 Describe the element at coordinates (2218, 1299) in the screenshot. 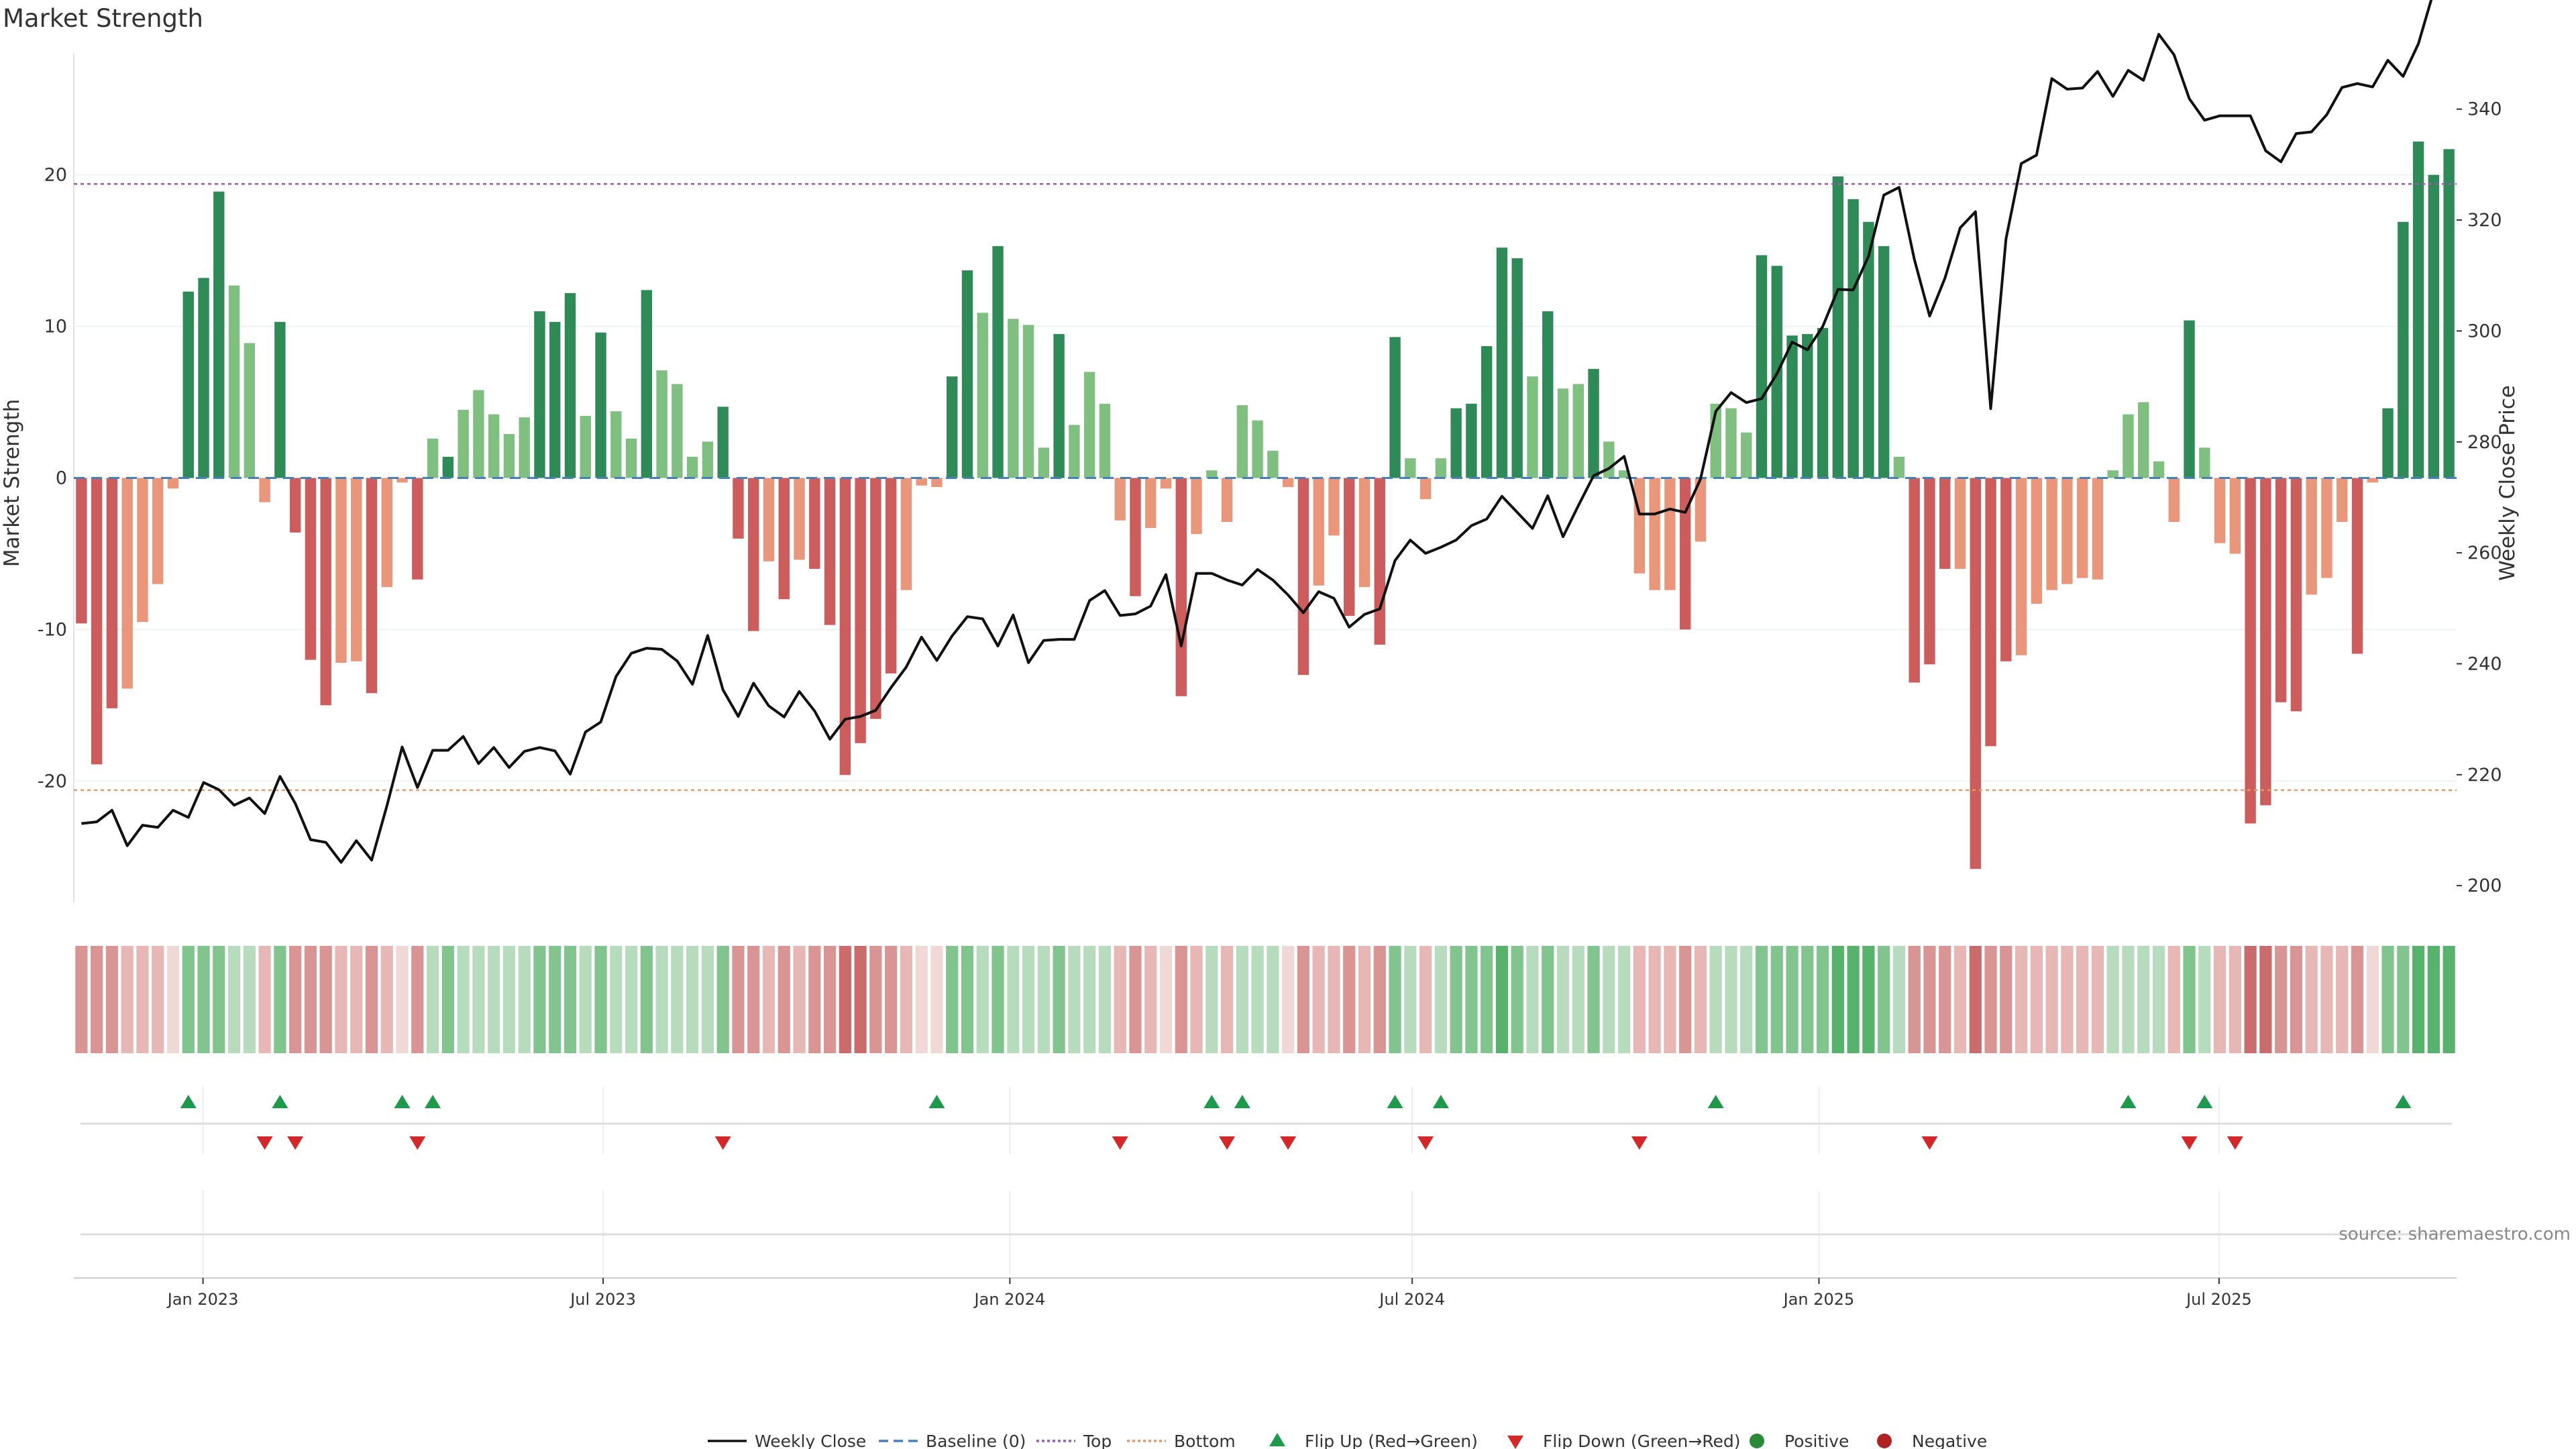

I see `x-tick-label: Jul 2025` at that location.